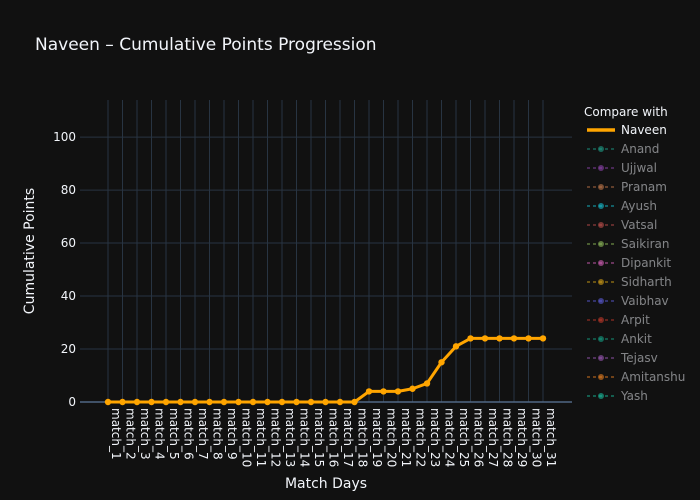 This screenshot has width=700, height=500. What do you see at coordinates (203, 434) in the screenshot?
I see `x-tick-label: match_7` at bounding box center [203, 434].